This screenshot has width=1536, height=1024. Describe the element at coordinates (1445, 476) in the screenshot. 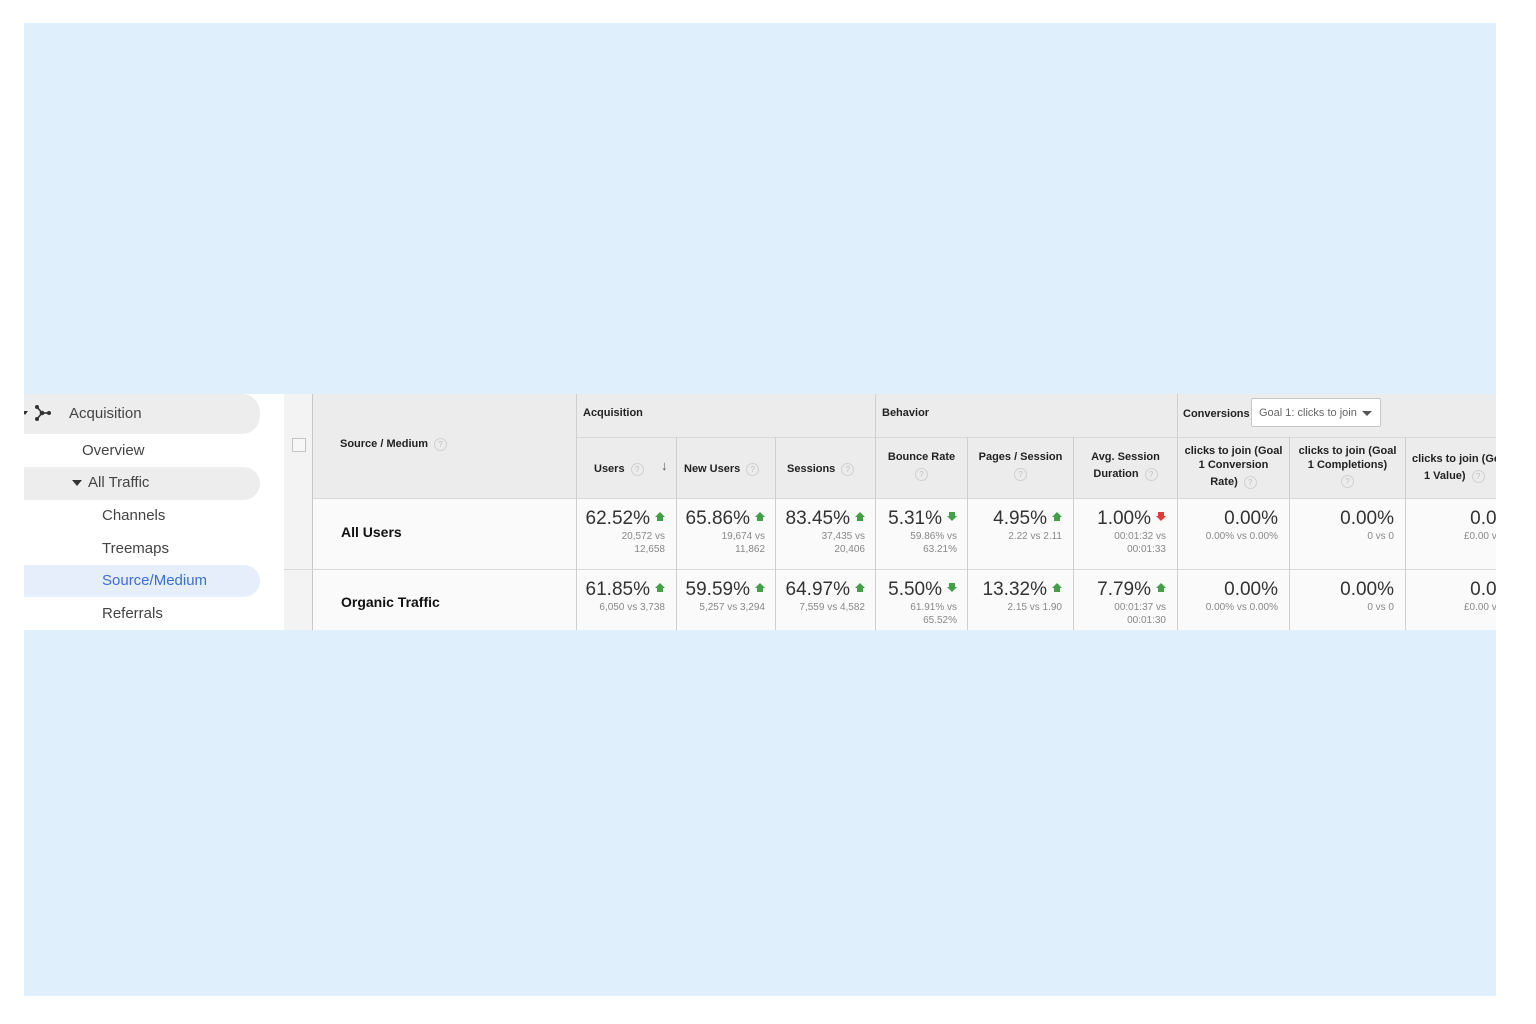

I see `col-header-value-line2: 1 Value)` at that location.